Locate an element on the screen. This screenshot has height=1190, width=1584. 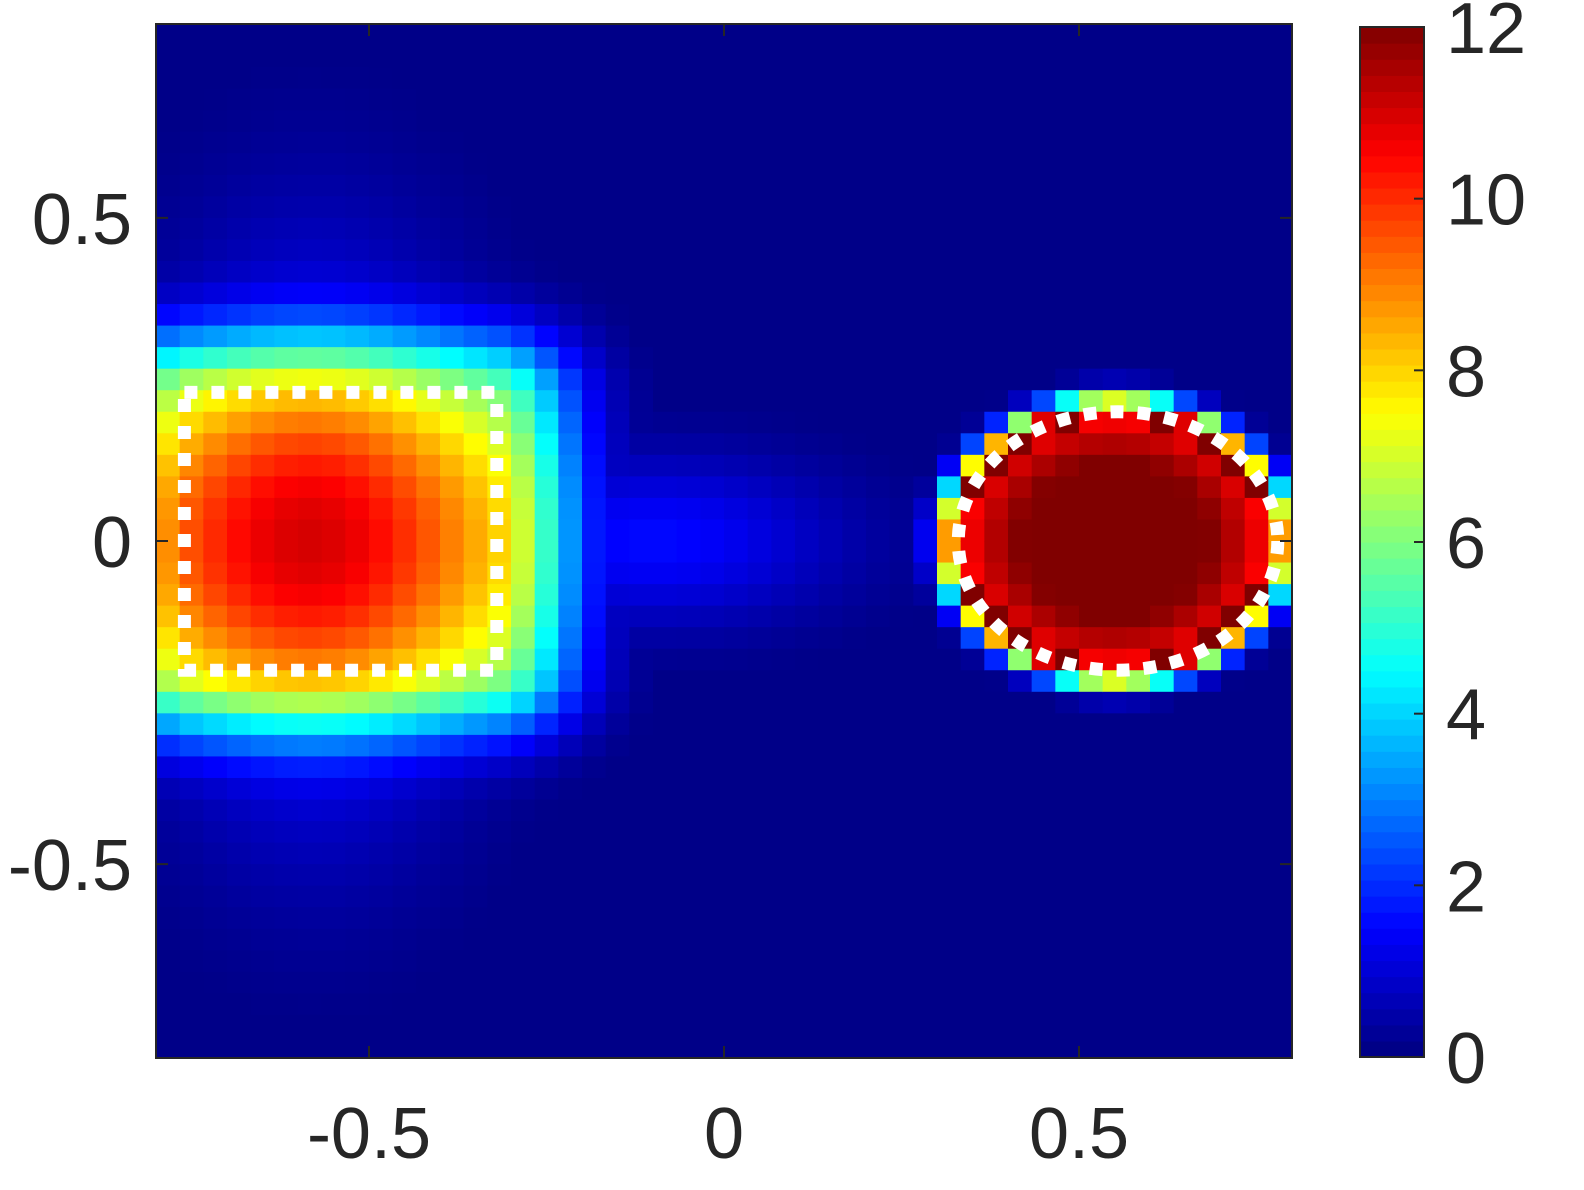
colorbar-swatch is located at coordinates (1392, 936).